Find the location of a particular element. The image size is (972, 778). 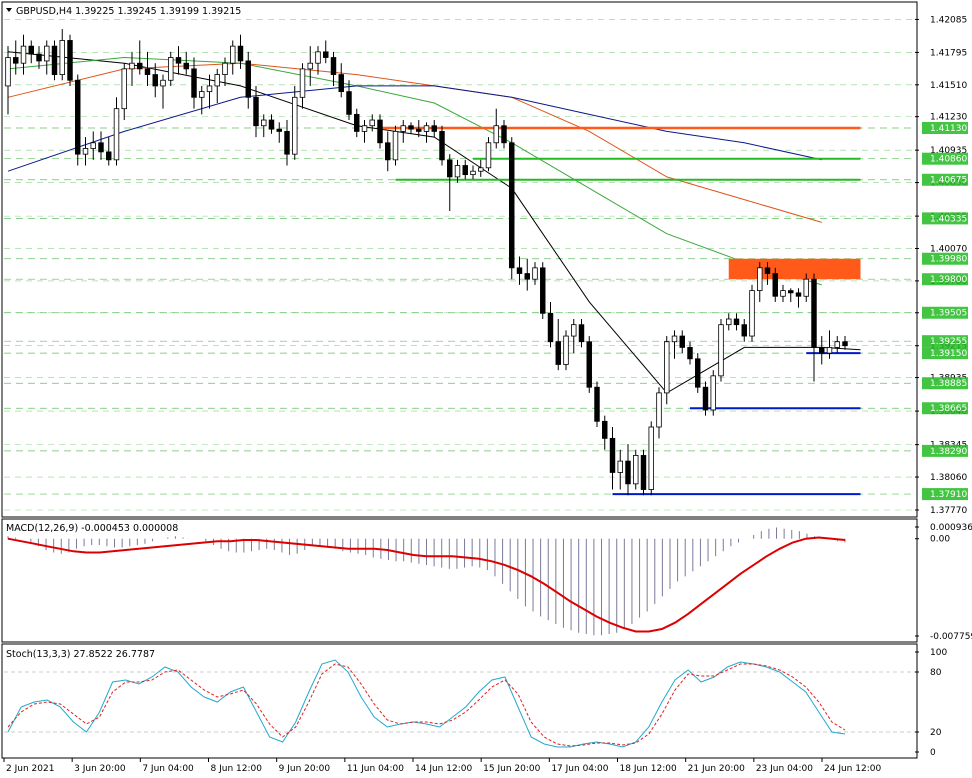

level-price-label: 1.38665 is located at coordinates (948, 409).